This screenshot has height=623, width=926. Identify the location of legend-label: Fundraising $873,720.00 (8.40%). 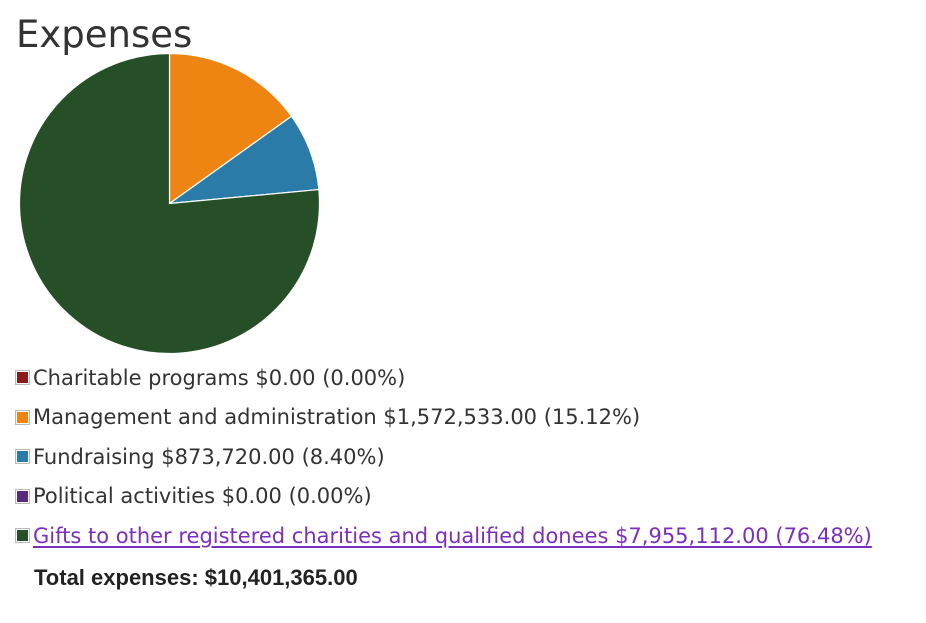
(209, 456).